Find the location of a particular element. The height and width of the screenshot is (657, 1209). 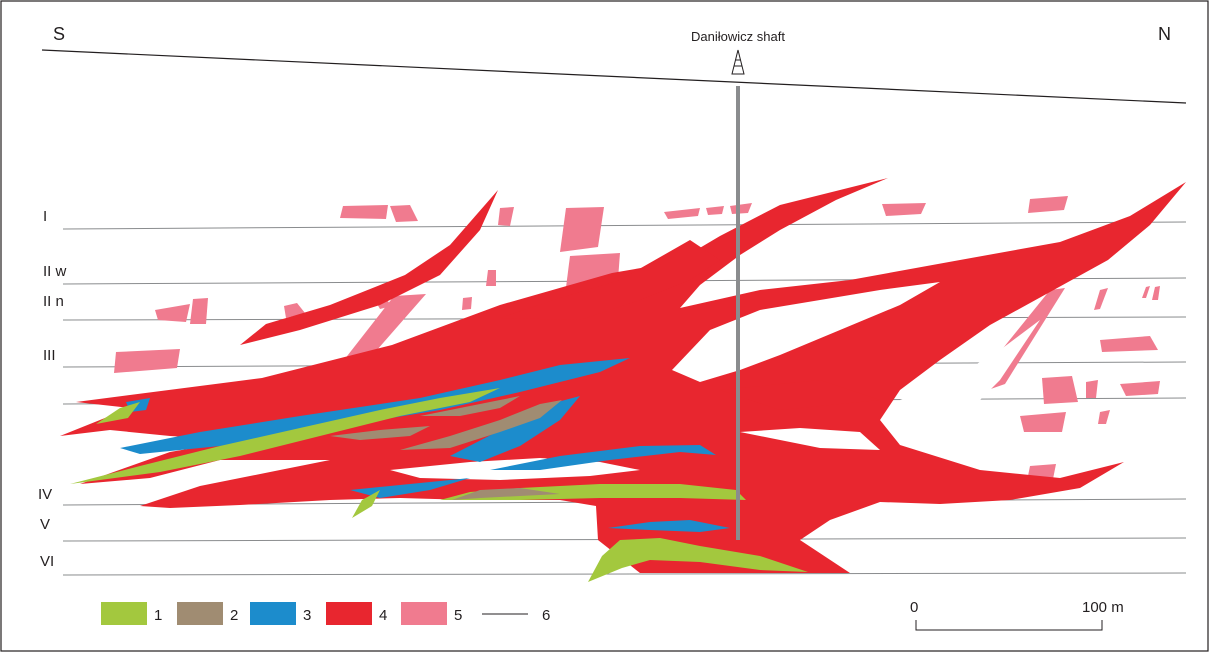

level-label: II n is located at coordinates (53, 301).